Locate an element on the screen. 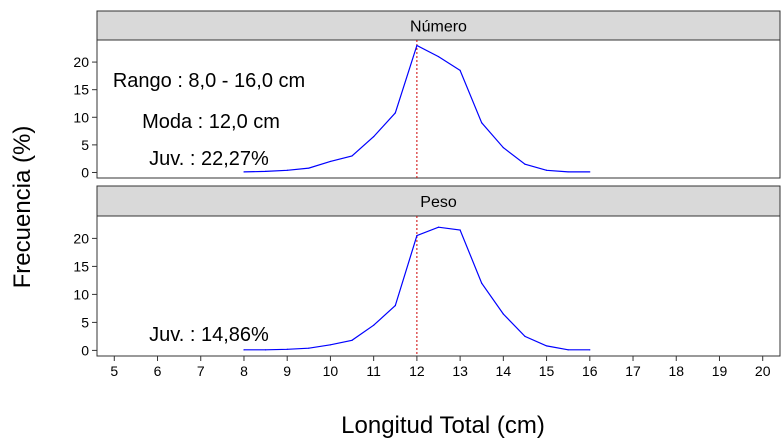  x-tick-label: 18 is located at coordinates (676, 371).